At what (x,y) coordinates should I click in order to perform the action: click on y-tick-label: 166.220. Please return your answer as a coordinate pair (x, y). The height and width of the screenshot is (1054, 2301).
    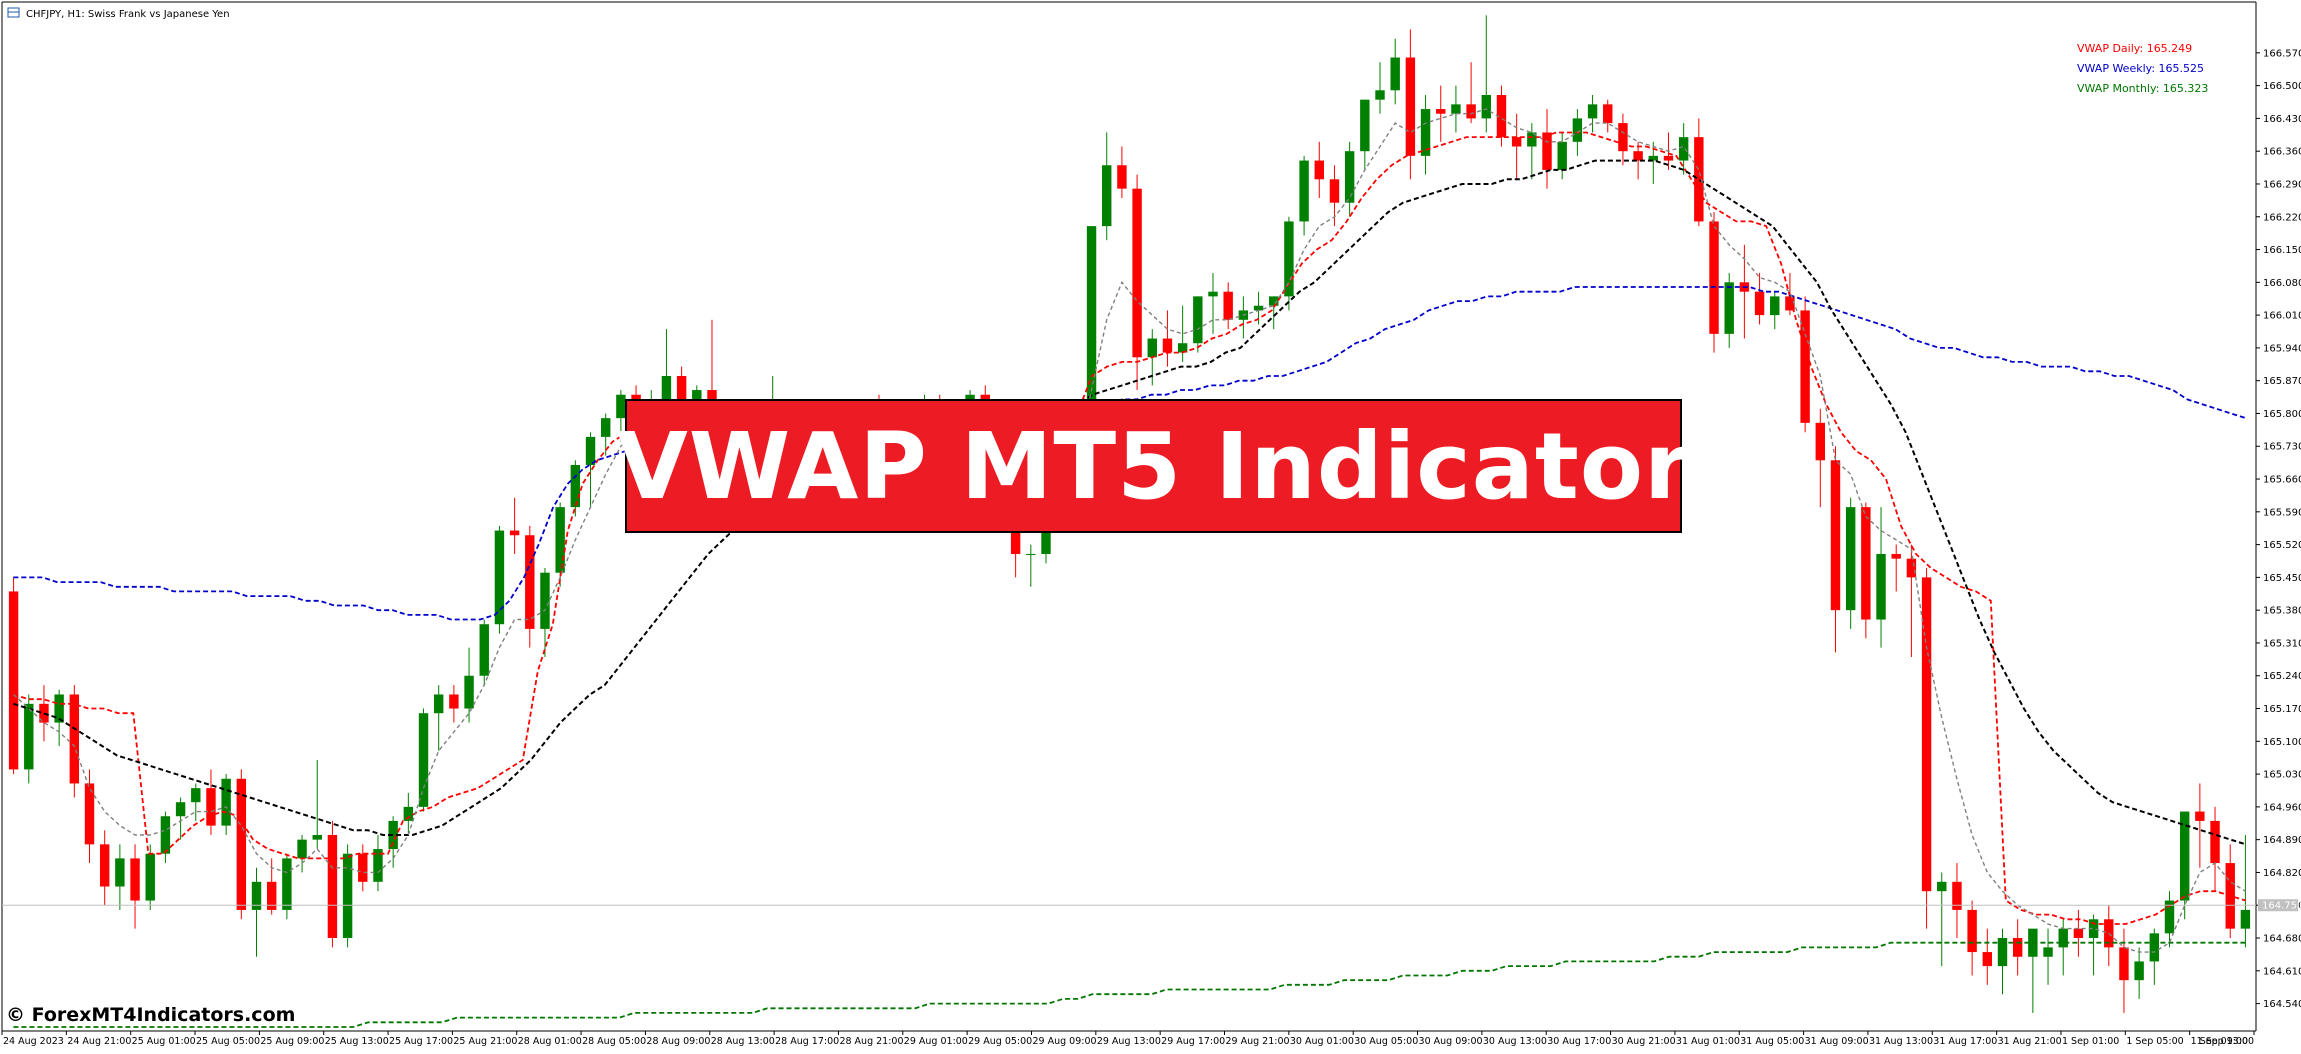
    Looking at the image, I should click on (2282, 217).